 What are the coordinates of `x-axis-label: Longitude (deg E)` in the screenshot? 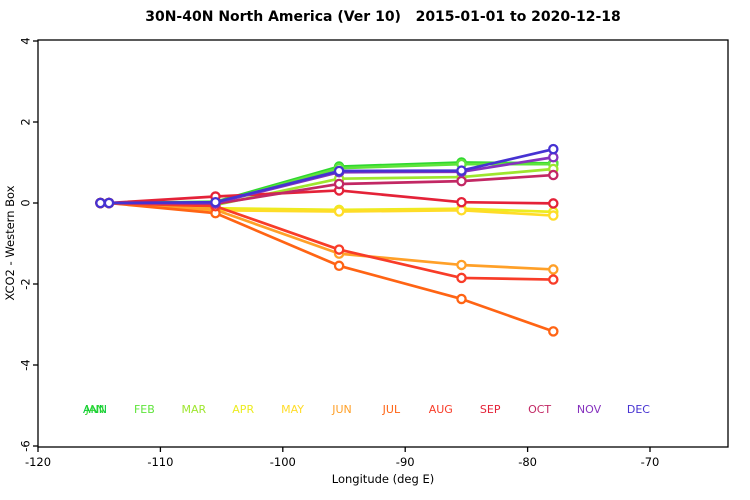 It's located at (383, 479).